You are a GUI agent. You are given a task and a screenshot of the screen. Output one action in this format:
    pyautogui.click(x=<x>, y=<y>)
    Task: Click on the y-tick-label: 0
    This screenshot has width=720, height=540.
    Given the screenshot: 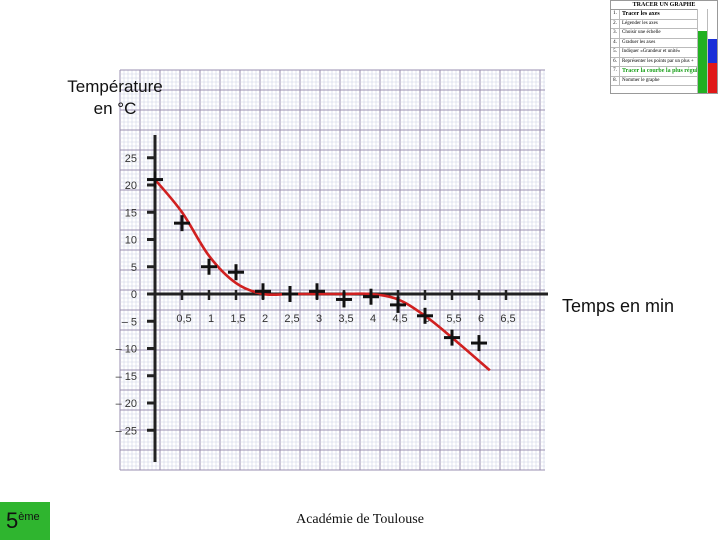 What is the action you would take?
    pyautogui.click(x=134, y=295)
    